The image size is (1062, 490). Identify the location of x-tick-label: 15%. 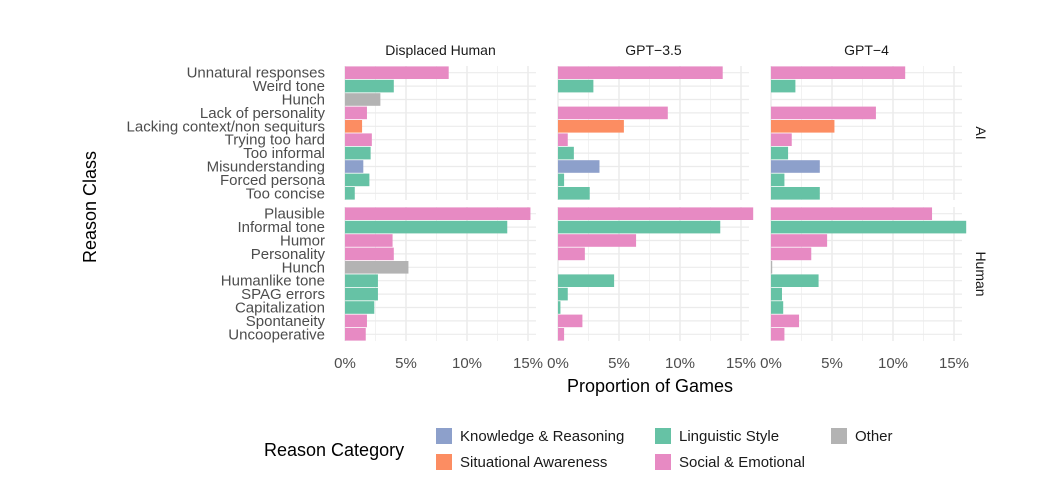
(528, 363).